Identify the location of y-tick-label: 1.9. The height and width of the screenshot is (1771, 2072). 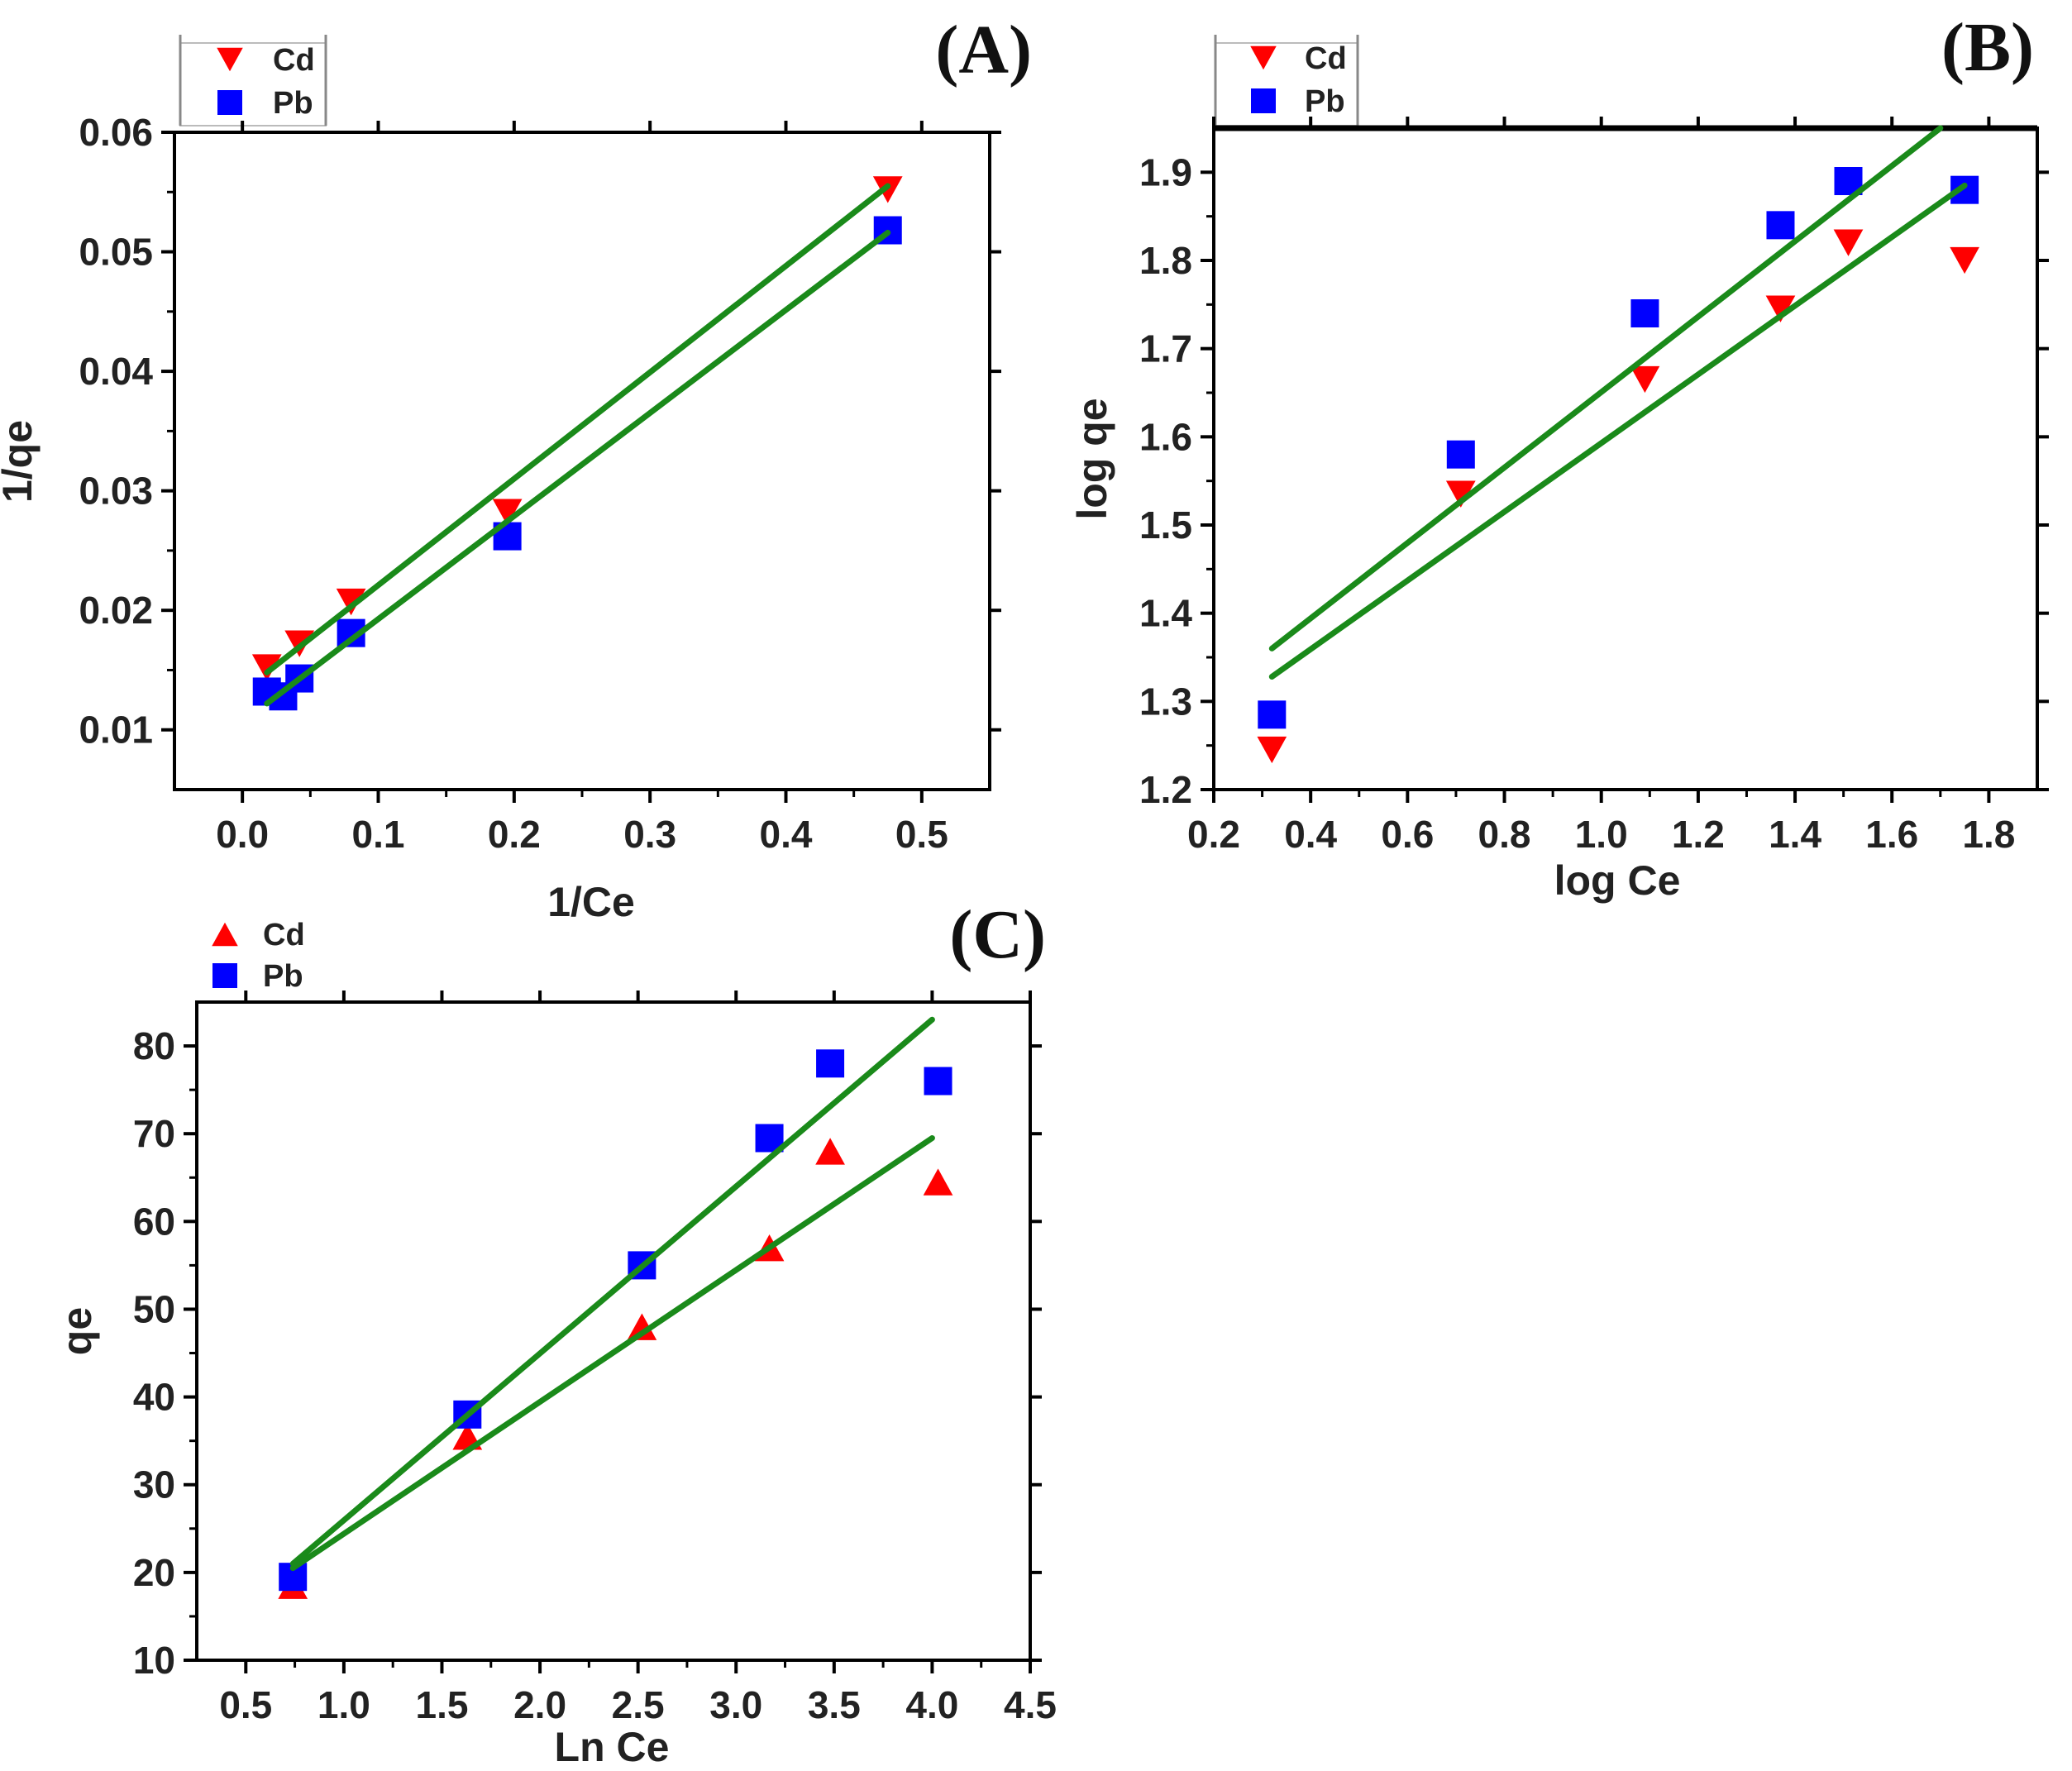
(1165, 171).